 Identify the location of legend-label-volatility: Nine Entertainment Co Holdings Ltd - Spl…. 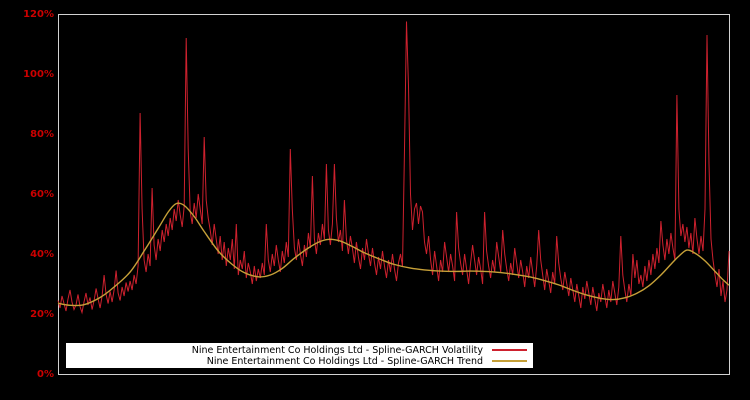
(337, 350).